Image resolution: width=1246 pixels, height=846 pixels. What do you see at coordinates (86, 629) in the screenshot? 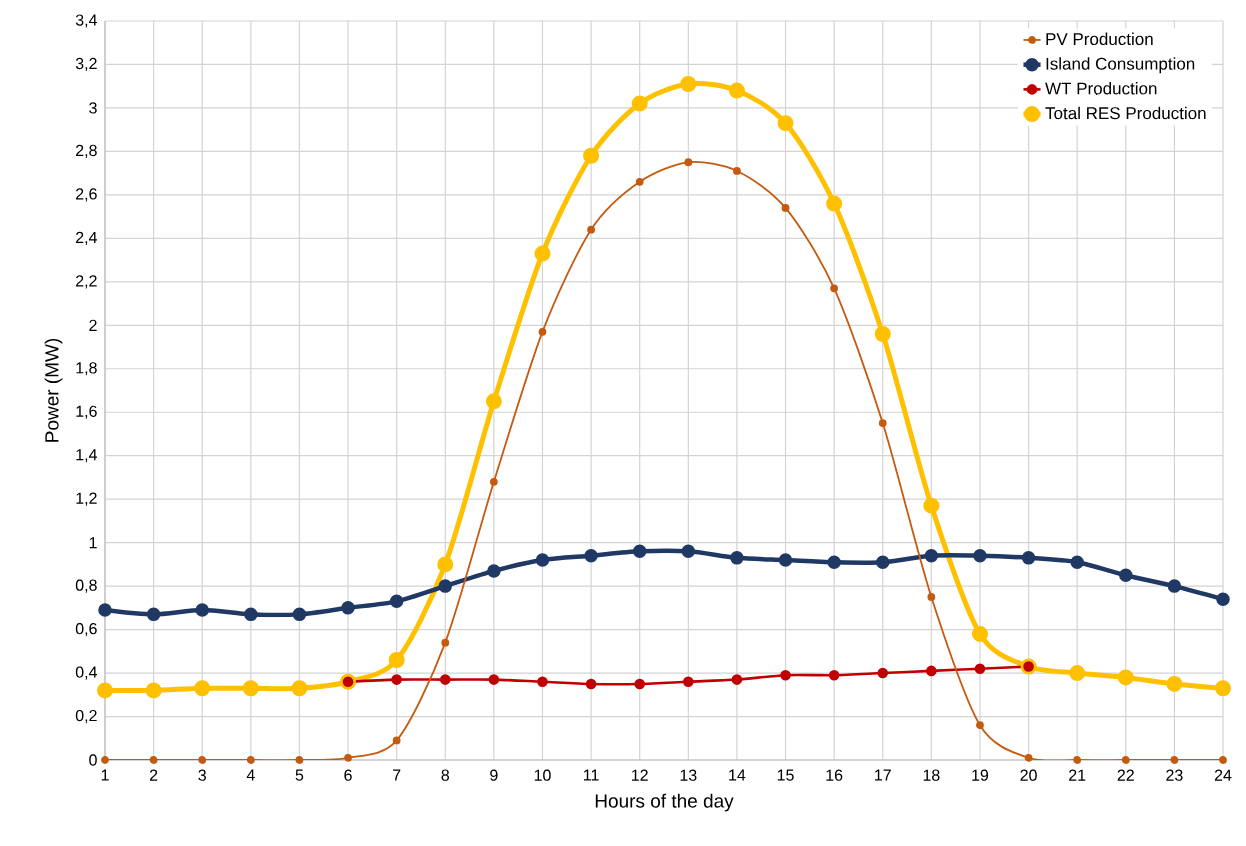
I see `y-tick-label: 0,6` at bounding box center [86, 629].